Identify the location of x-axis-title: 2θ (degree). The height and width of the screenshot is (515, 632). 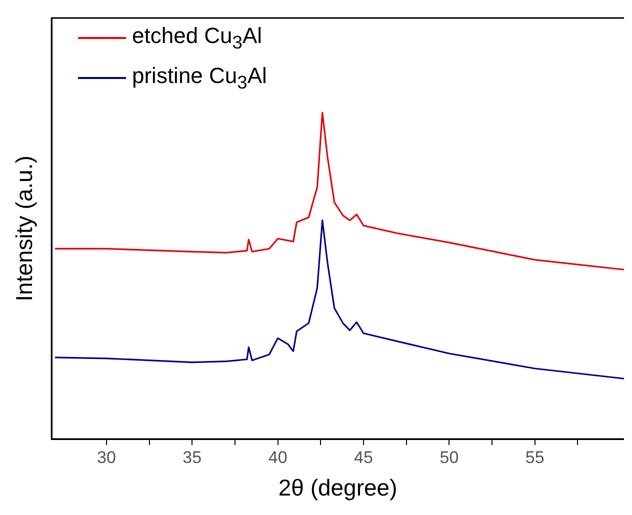
(338, 487).